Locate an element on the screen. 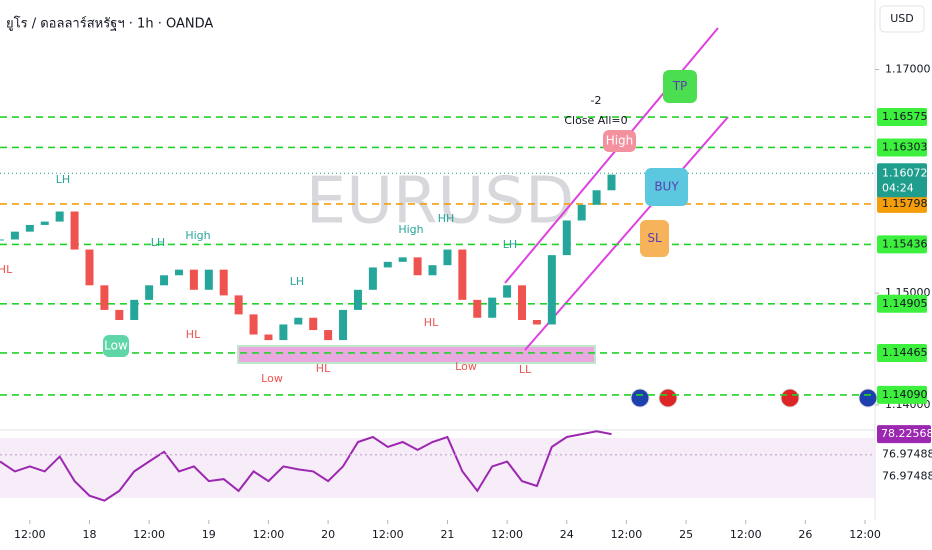  bubble-label: High is located at coordinates (620, 141).